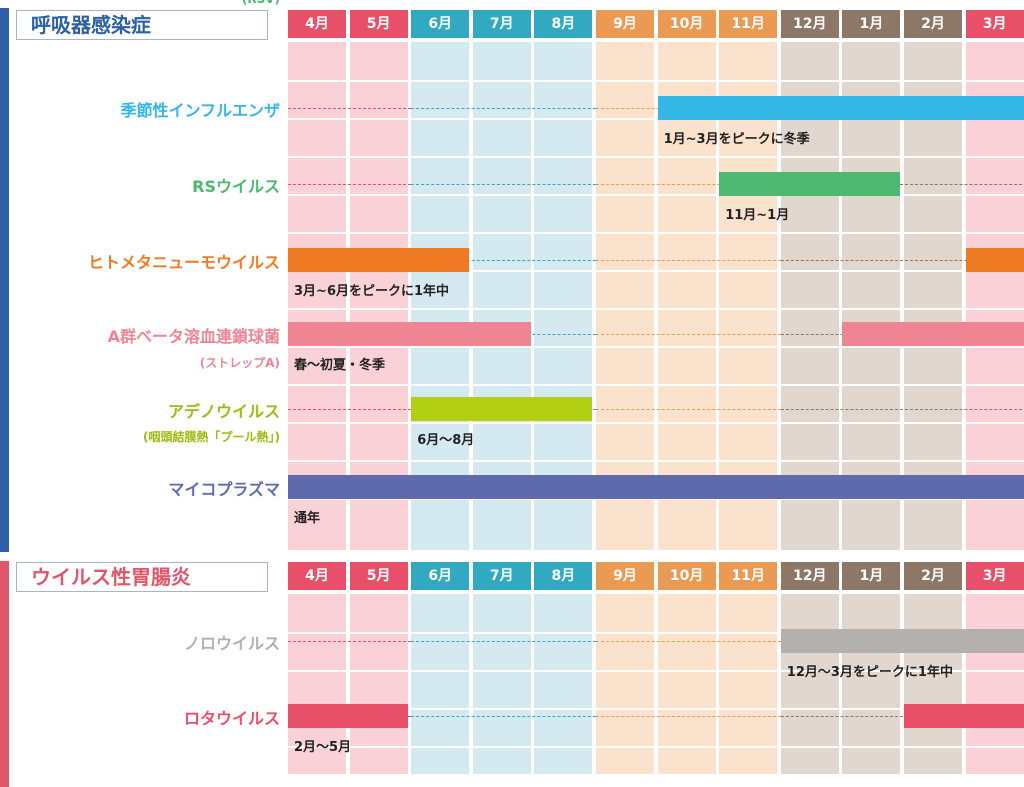 This screenshot has height=787, width=1024. Describe the element at coordinates (223, 411) in the screenshot. I see `row-name: アデノウイルス` at that location.